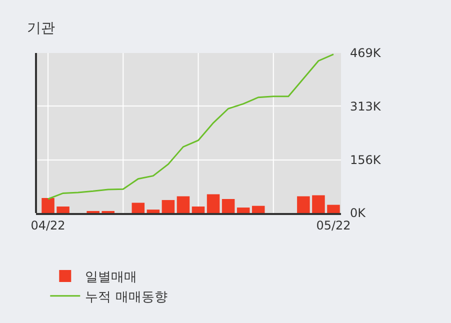 This screenshot has width=451, height=323. Describe the element at coordinates (366, 159) in the screenshot. I see `y-tick-label: 156K` at that location.